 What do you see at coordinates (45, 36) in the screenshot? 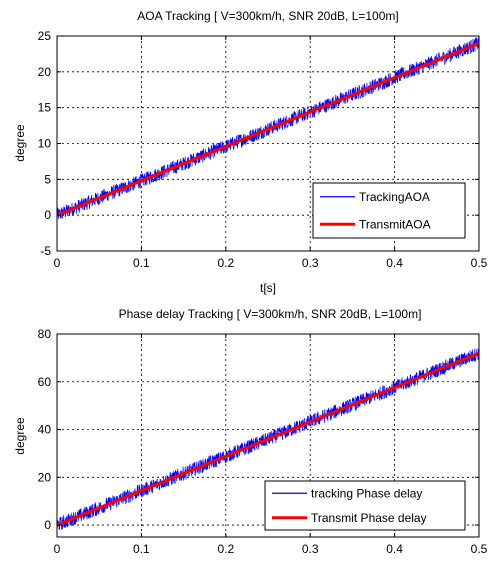
I see `y-tick-label: 25` at bounding box center [45, 36].